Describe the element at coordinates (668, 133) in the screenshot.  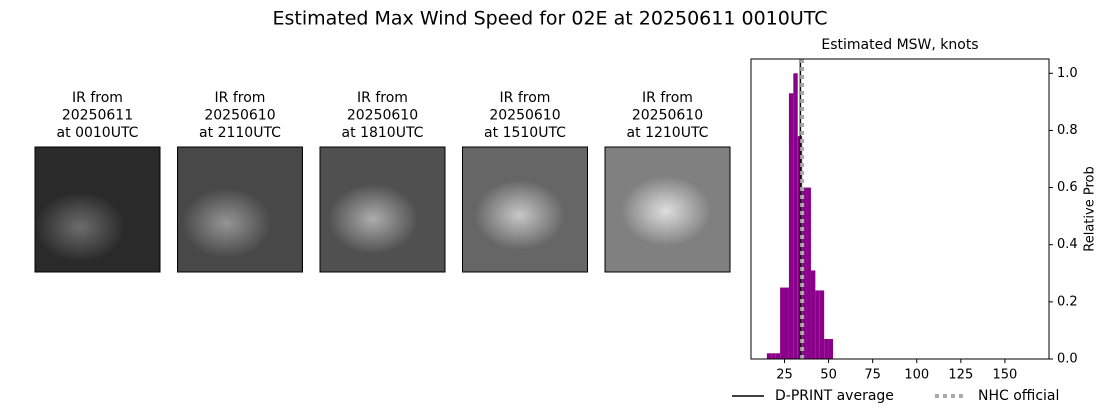
I see `panel-caption: at 1210UTC` at that location.